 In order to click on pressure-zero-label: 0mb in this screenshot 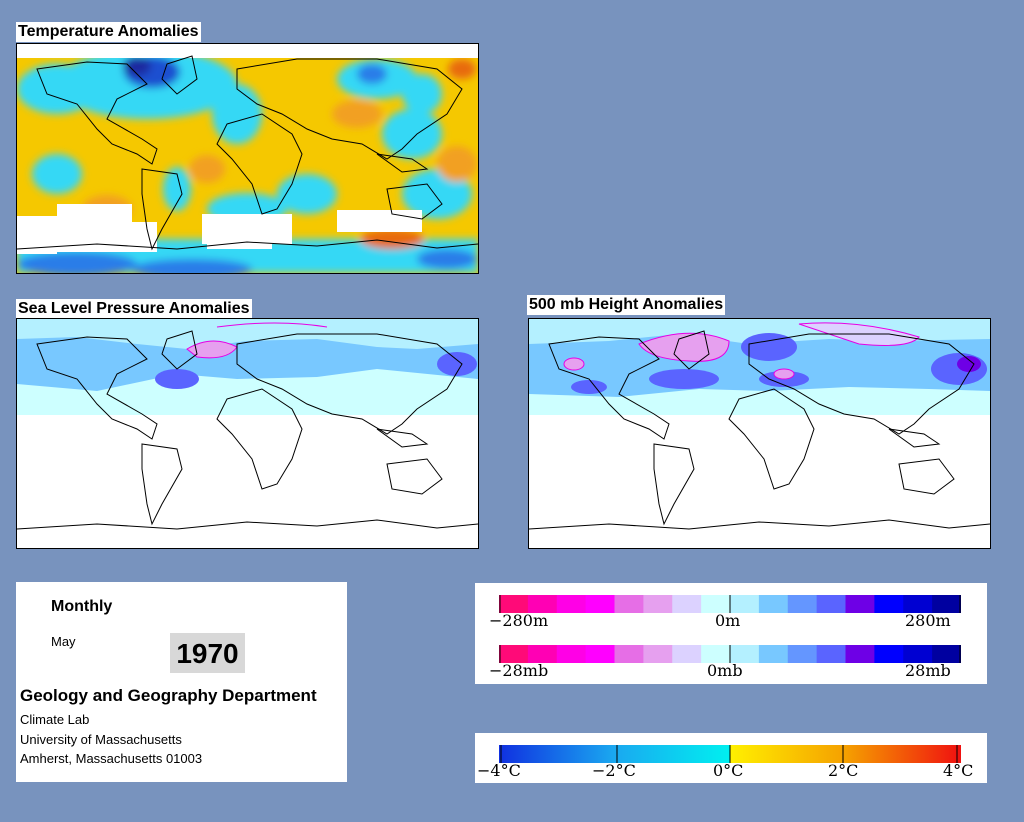, I will do `click(725, 670)`.